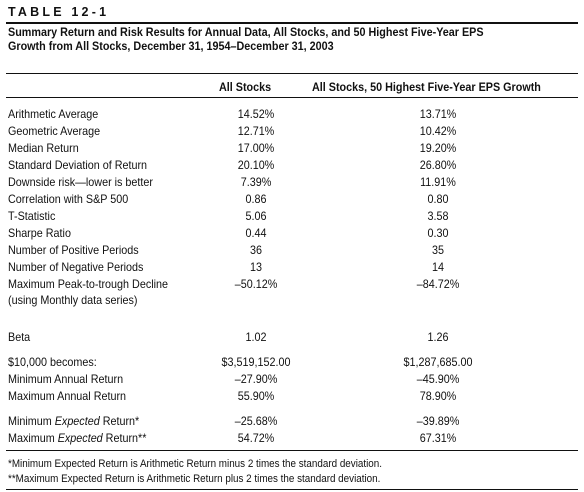 The width and height of the screenshot is (584, 492). What do you see at coordinates (67, 396) in the screenshot?
I see `row-label: Maximum Annual Return` at bounding box center [67, 396].